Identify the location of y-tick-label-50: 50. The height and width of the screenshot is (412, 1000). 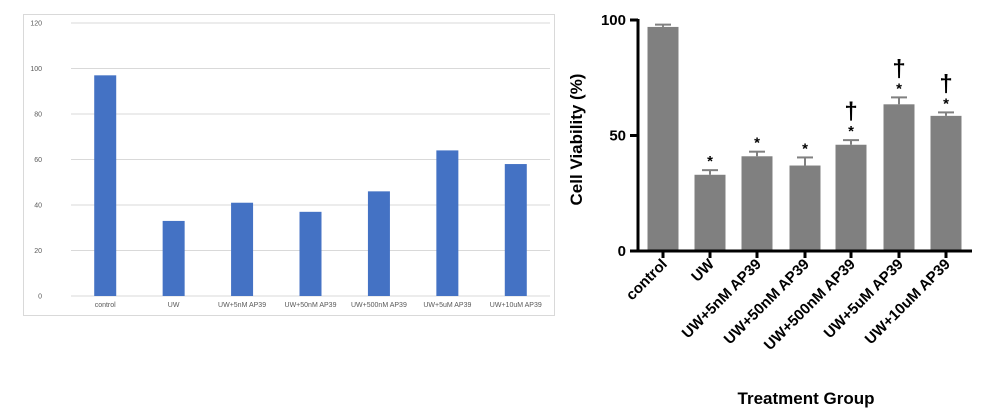
(617, 136).